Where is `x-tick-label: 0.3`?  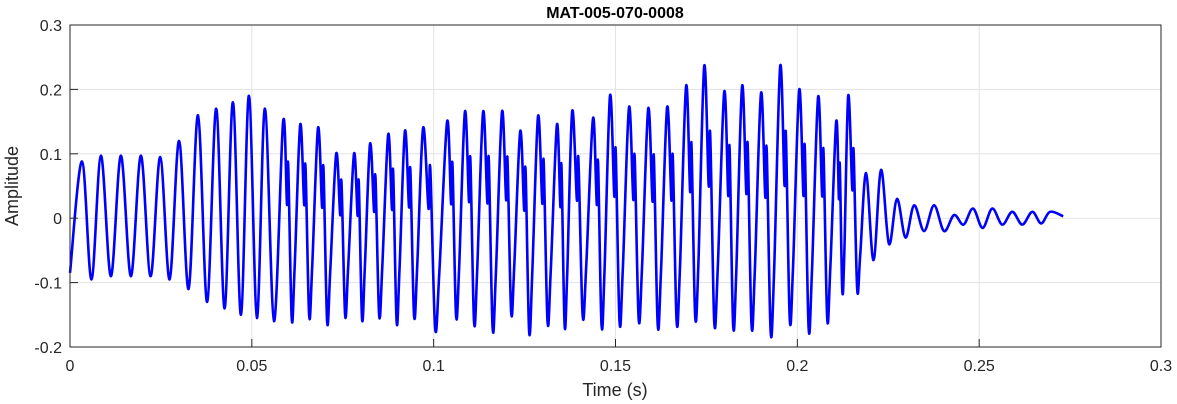 x-tick-label: 0.3 is located at coordinates (1161, 366).